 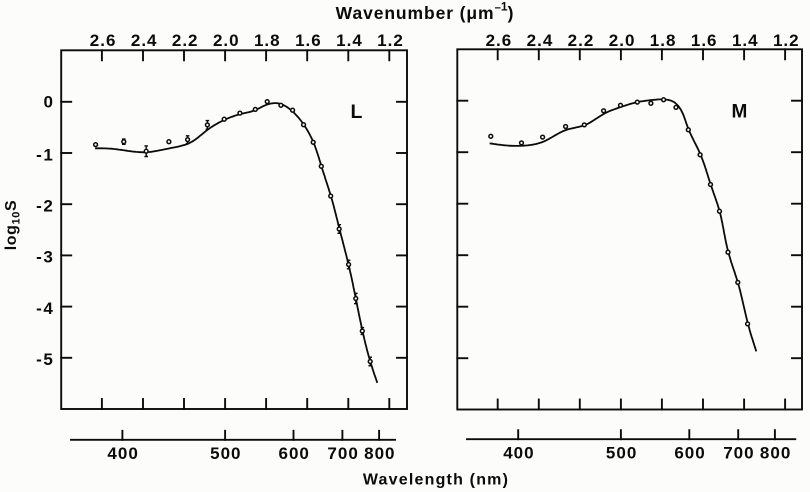 What do you see at coordinates (740, 111) in the screenshot?
I see `svg-text: M` at bounding box center [740, 111].